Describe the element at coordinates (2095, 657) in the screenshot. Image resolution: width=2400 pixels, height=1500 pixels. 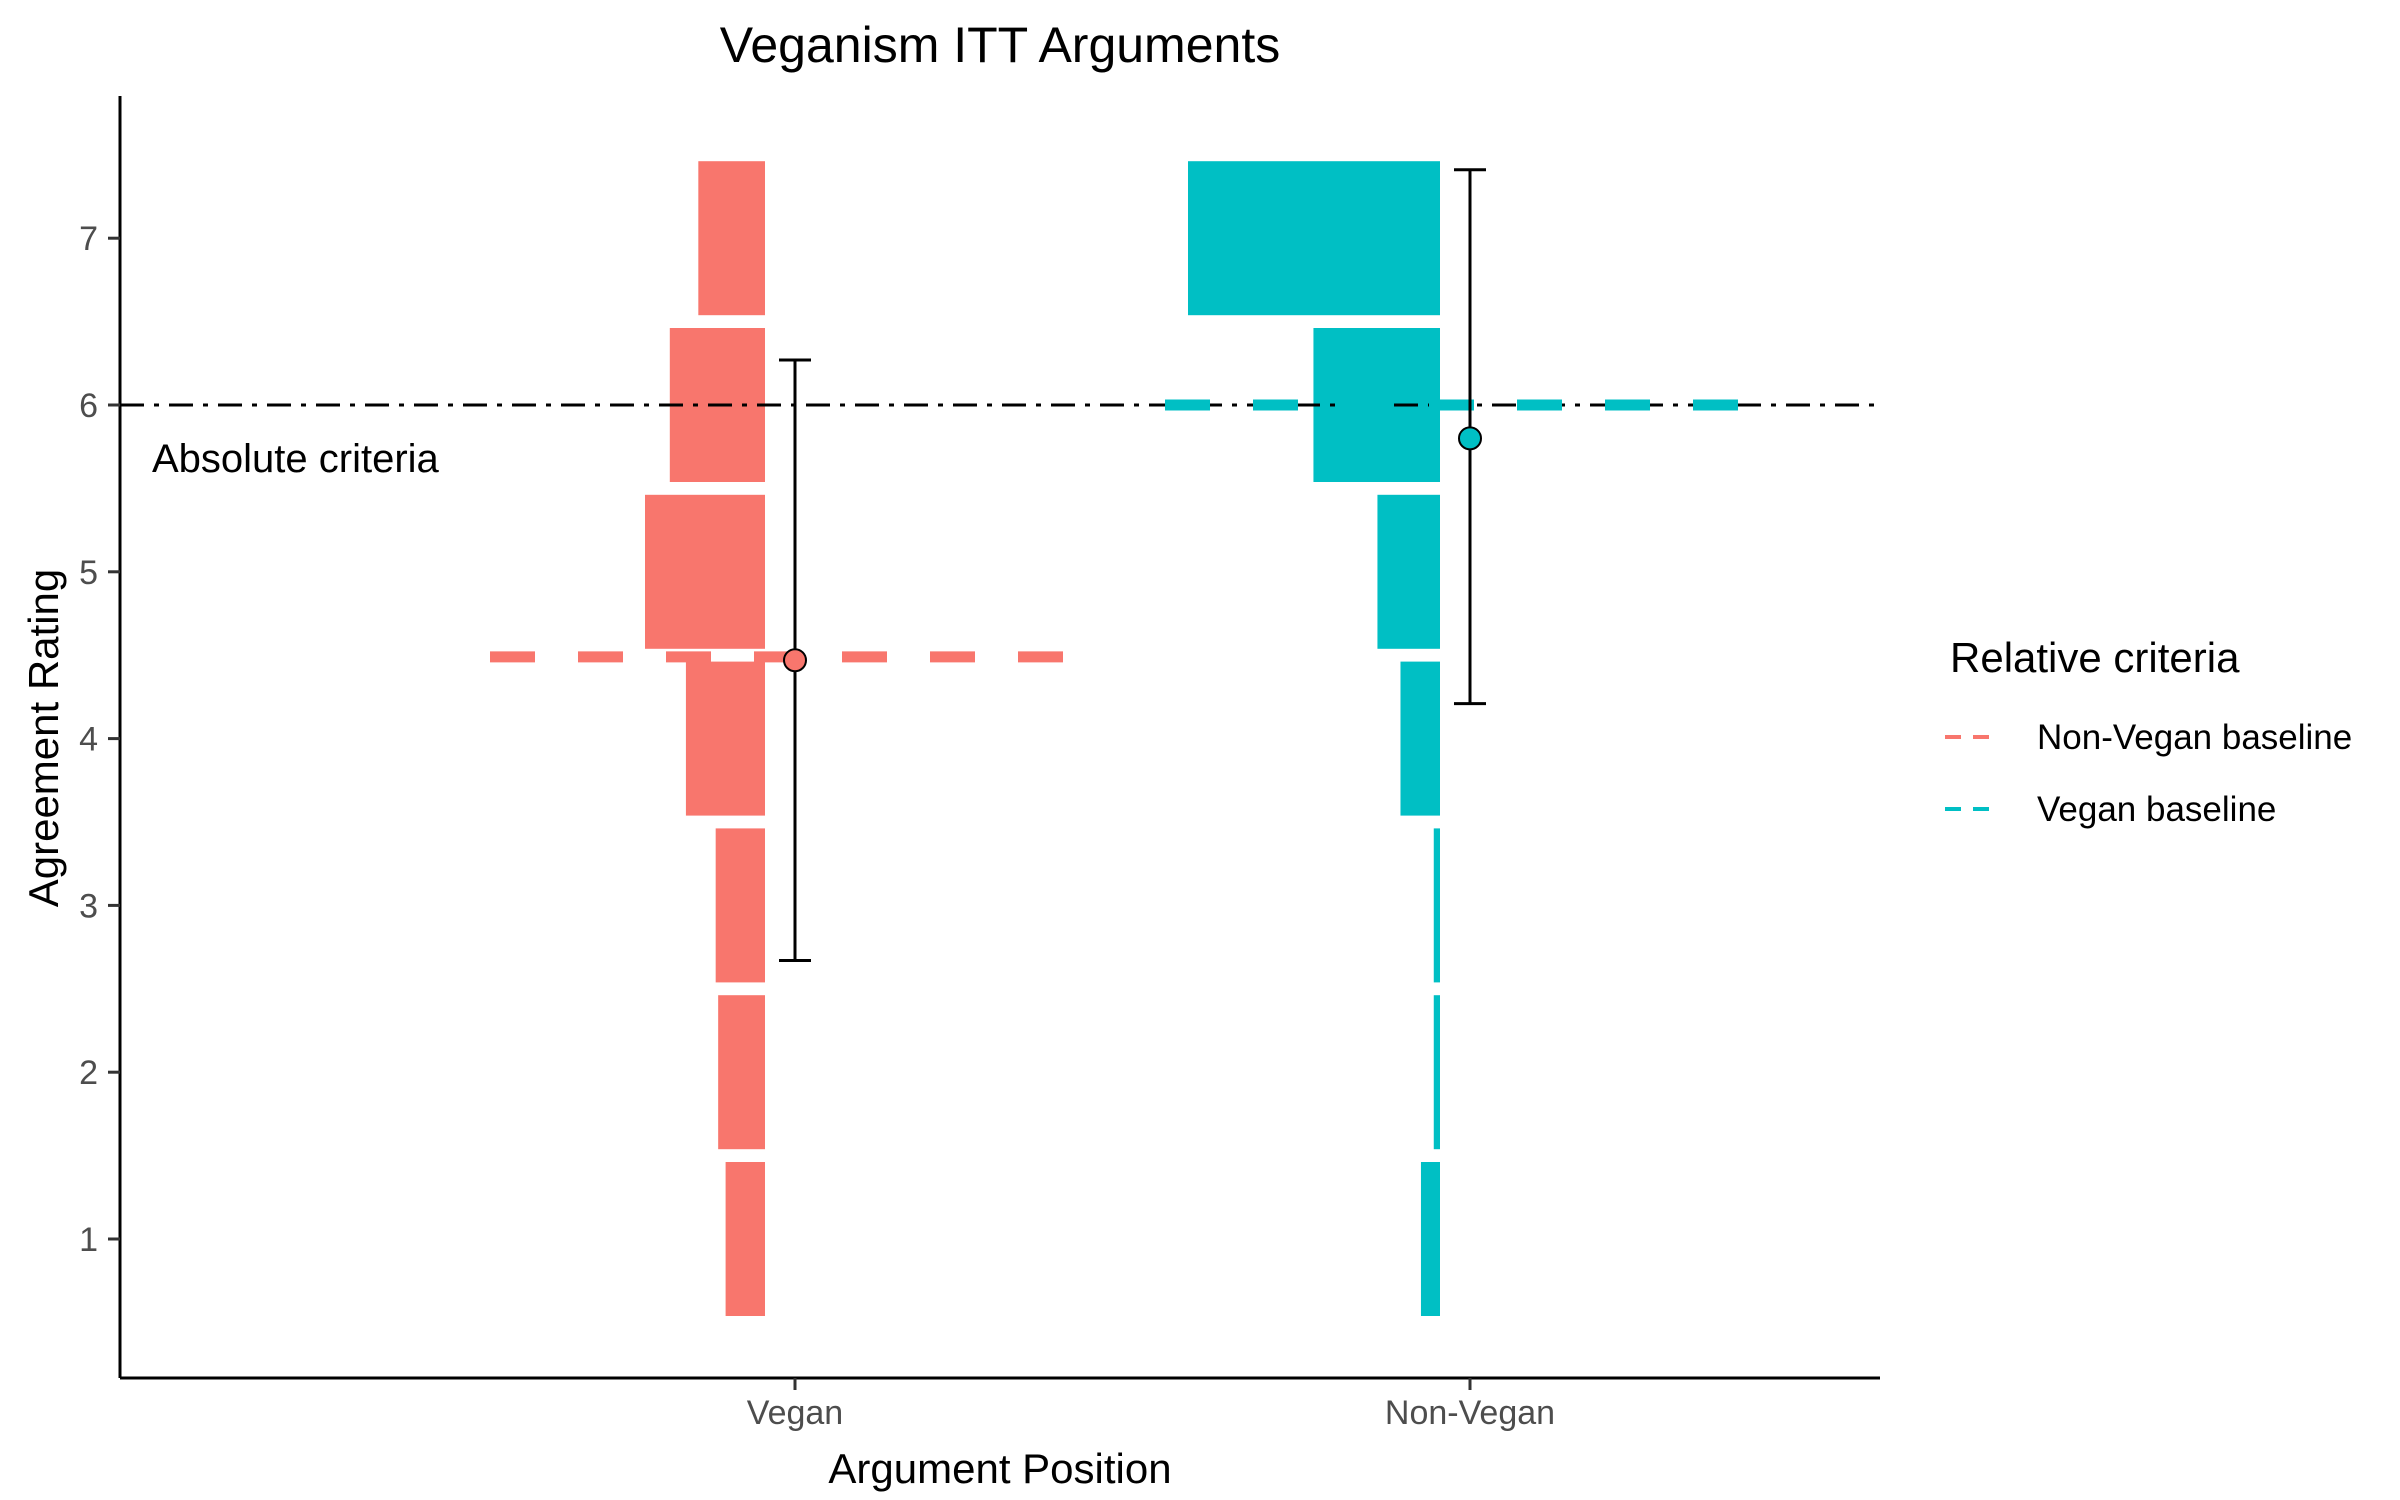
I see `legend-title: Relative criteria` at that location.